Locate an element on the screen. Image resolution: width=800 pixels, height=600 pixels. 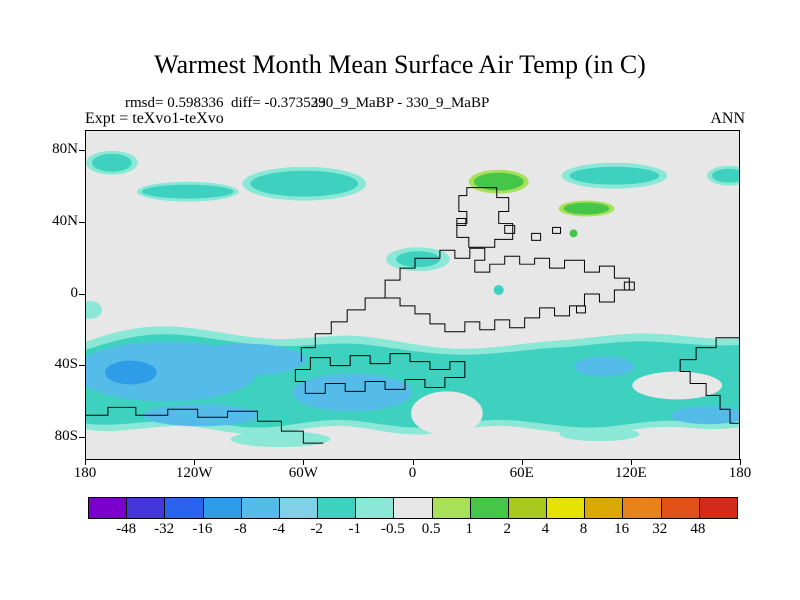
colorbar-level-label: 0.5 is located at coordinates (431, 529).